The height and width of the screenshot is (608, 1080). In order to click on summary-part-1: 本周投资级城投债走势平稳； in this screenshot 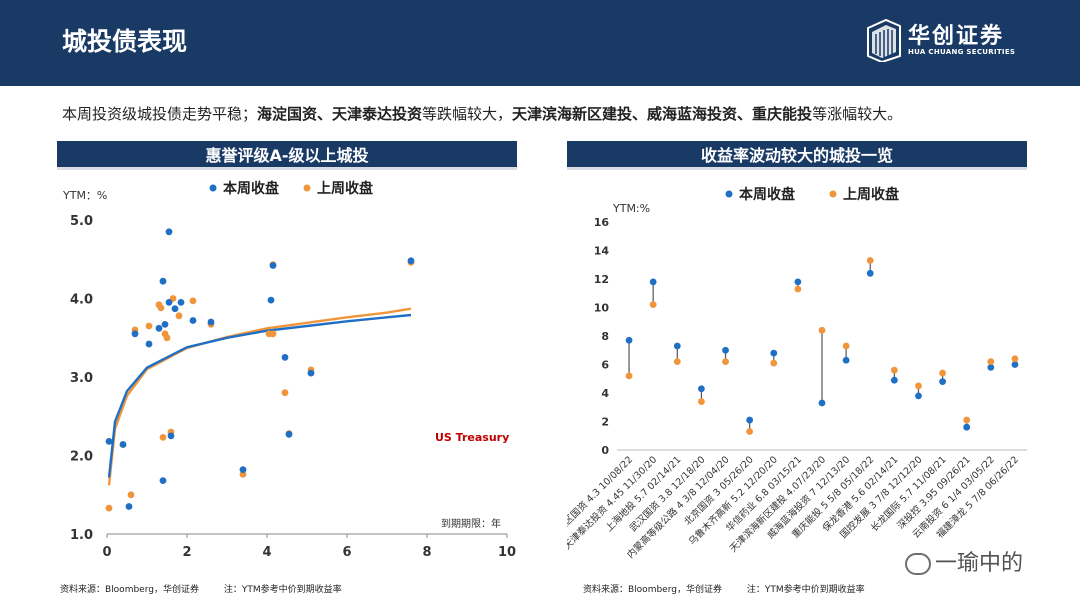, I will do `click(160, 114)`.